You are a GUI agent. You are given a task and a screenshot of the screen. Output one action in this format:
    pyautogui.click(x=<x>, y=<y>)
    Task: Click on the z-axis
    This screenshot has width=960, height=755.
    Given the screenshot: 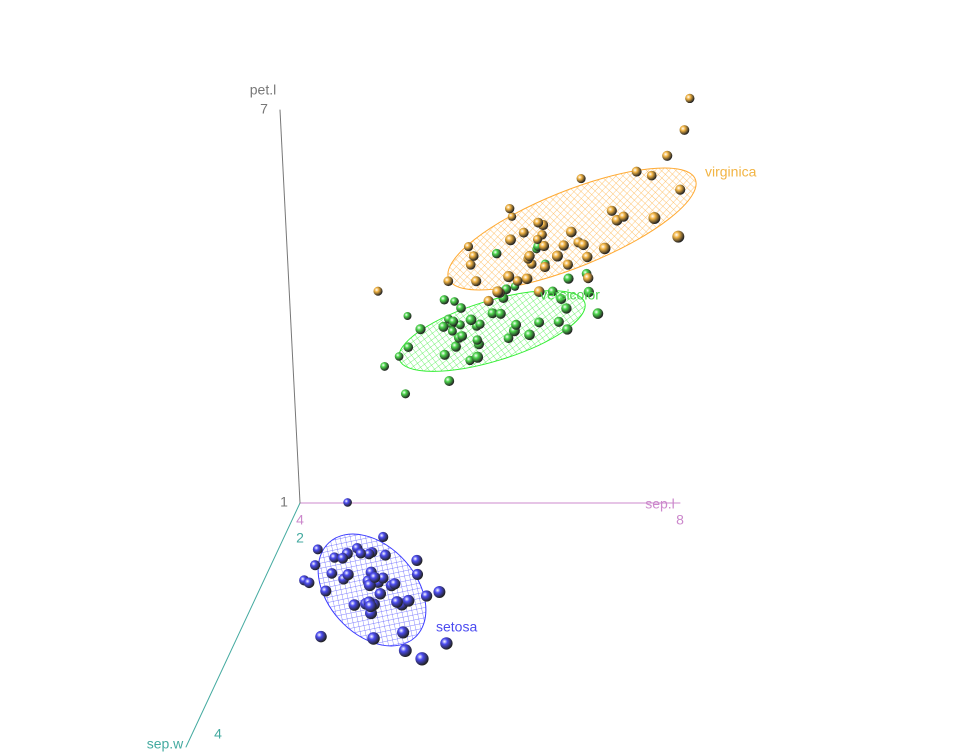 What is the action you would take?
    pyautogui.click(x=290, y=306)
    